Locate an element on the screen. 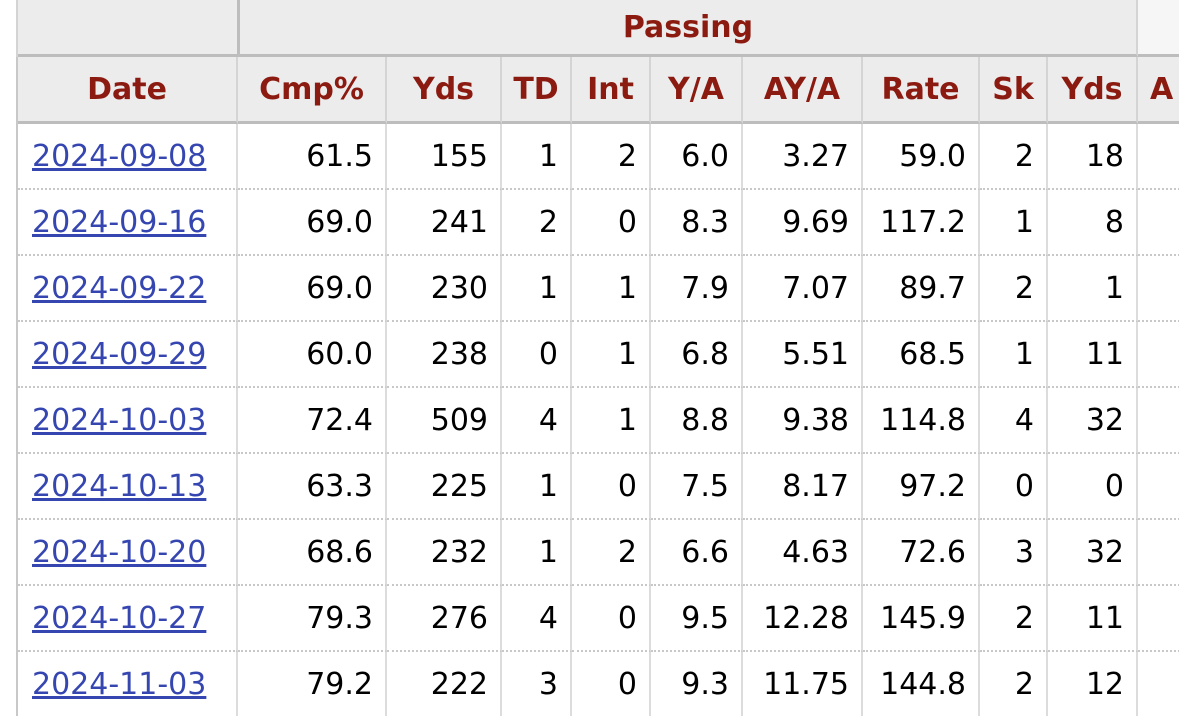 The height and width of the screenshot is (716, 1179). stat-cell: 59.0 is located at coordinates (921, 157).